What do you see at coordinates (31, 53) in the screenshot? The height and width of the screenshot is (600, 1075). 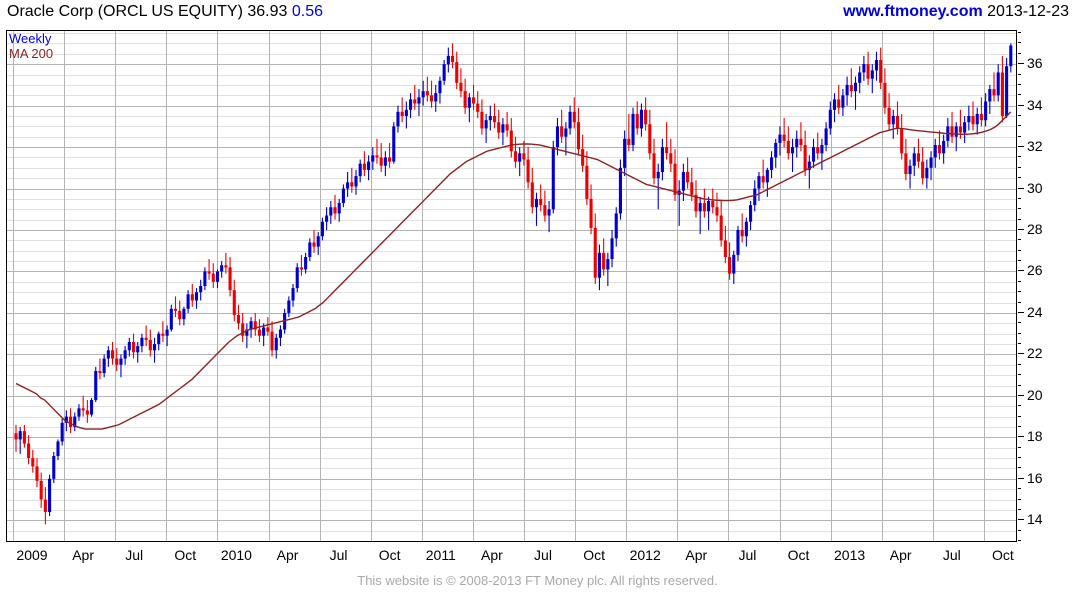 I see `legend-item-ma: MA 200` at bounding box center [31, 53].